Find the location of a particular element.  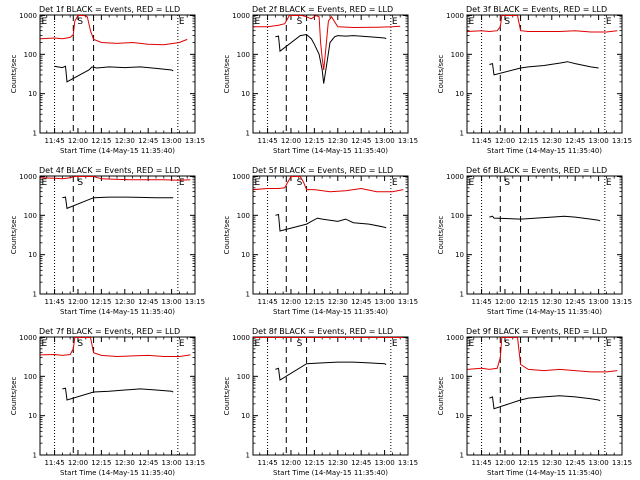

x-tick-label: 13:15 is located at coordinates (622, 141).